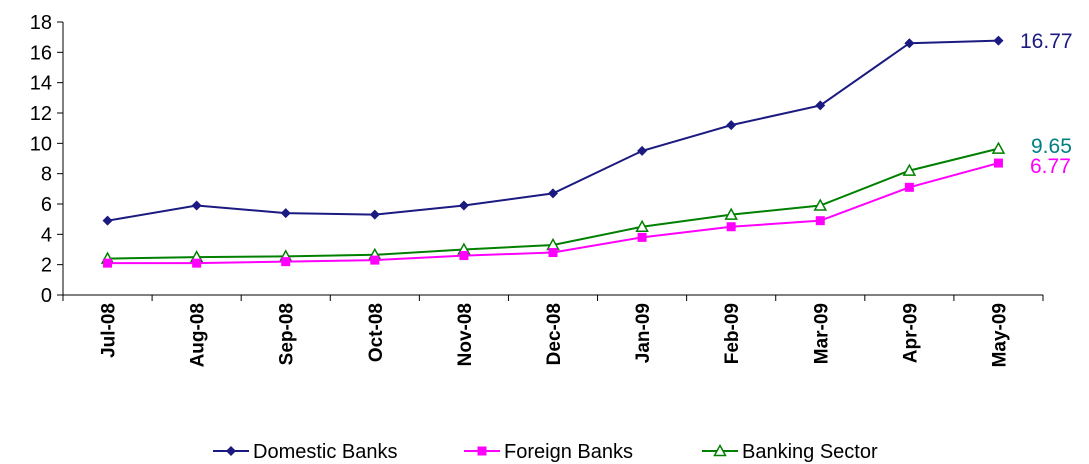 The width and height of the screenshot is (1089, 464). I want to click on y-tick-label: 16, so click(41, 53).